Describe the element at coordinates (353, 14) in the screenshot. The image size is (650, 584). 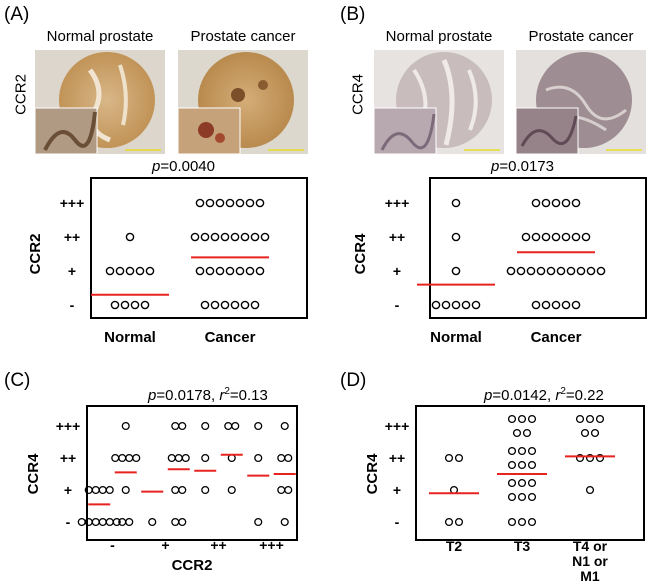
I see `panel-b-label: (B)` at that location.